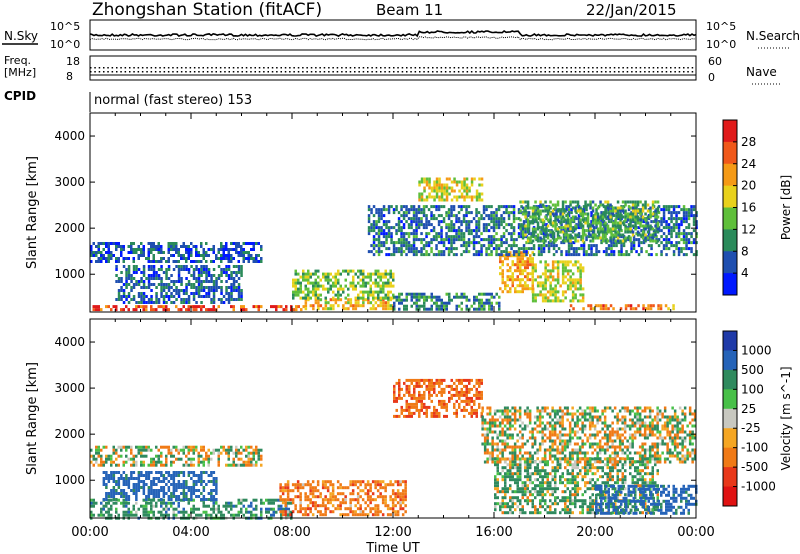  I want to click on colorbar-swatch, so click(730, 131).